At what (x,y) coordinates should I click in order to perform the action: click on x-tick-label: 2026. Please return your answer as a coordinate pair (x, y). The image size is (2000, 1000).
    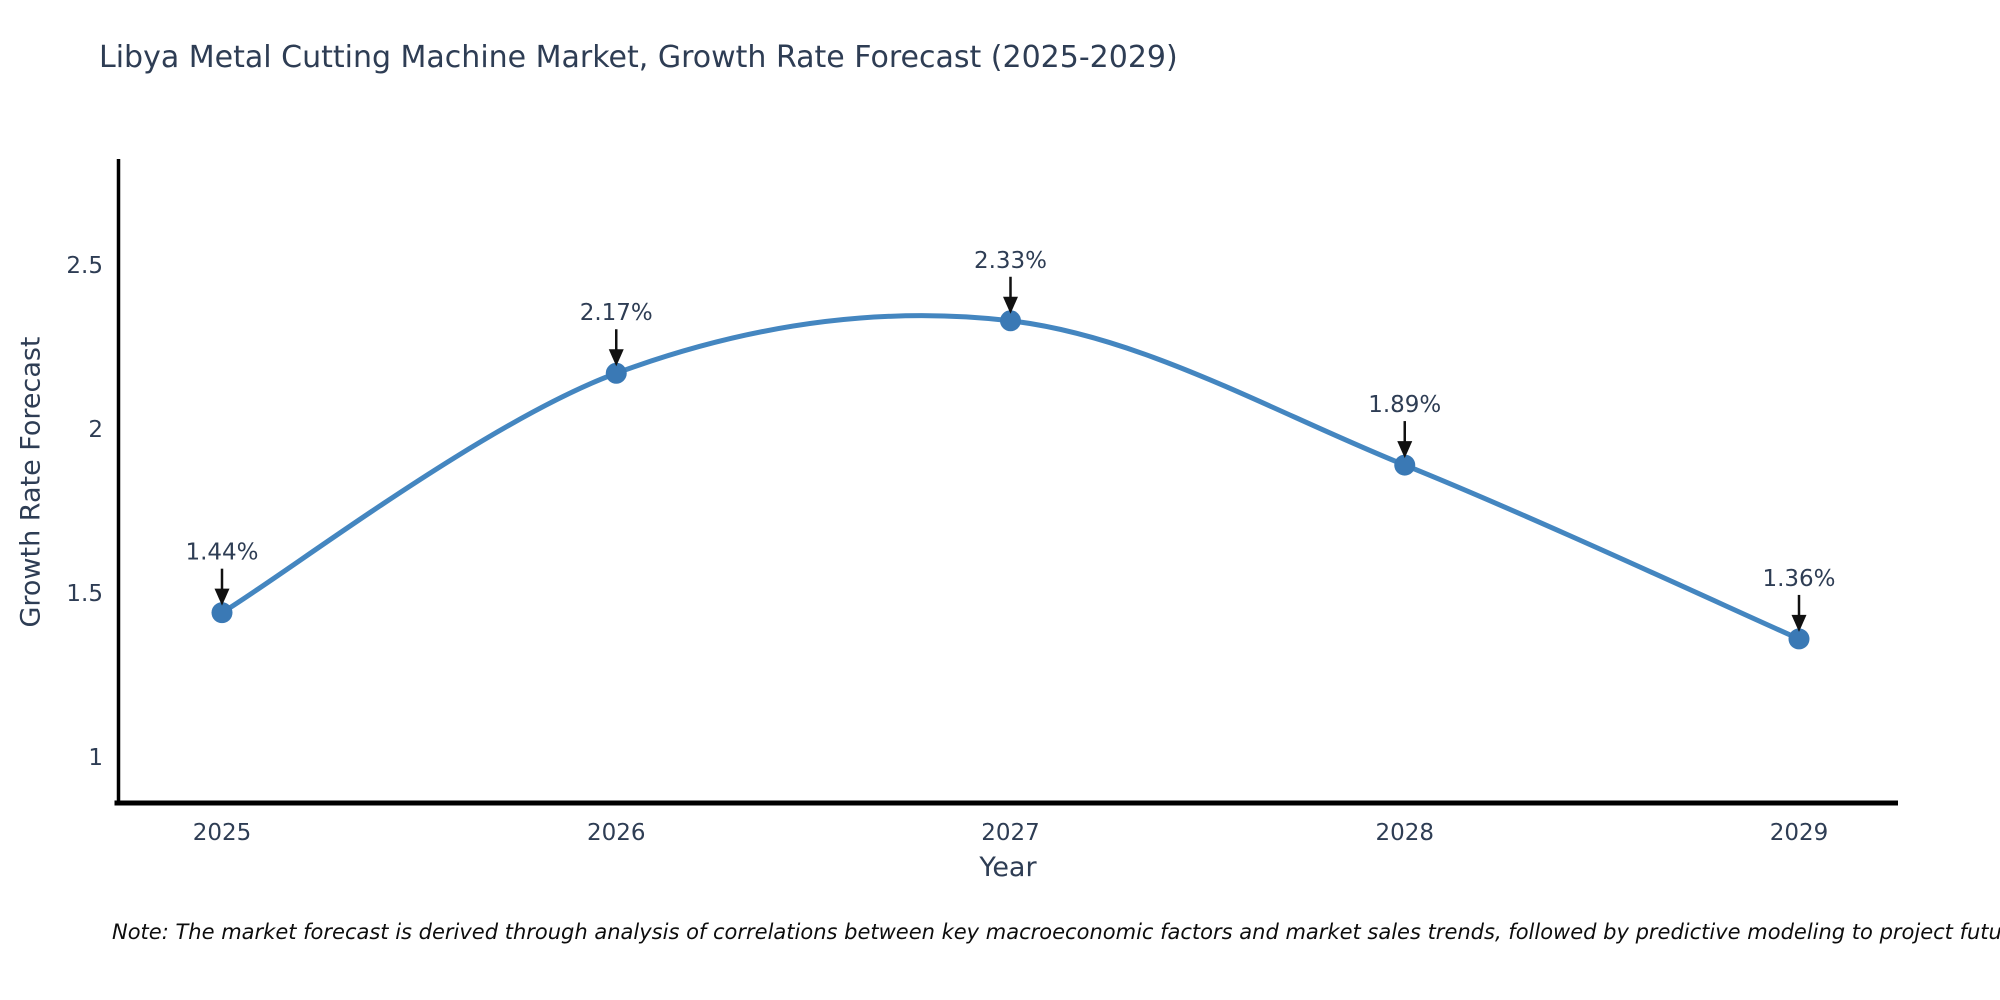
    Looking at the image, I should click on (616, 833).